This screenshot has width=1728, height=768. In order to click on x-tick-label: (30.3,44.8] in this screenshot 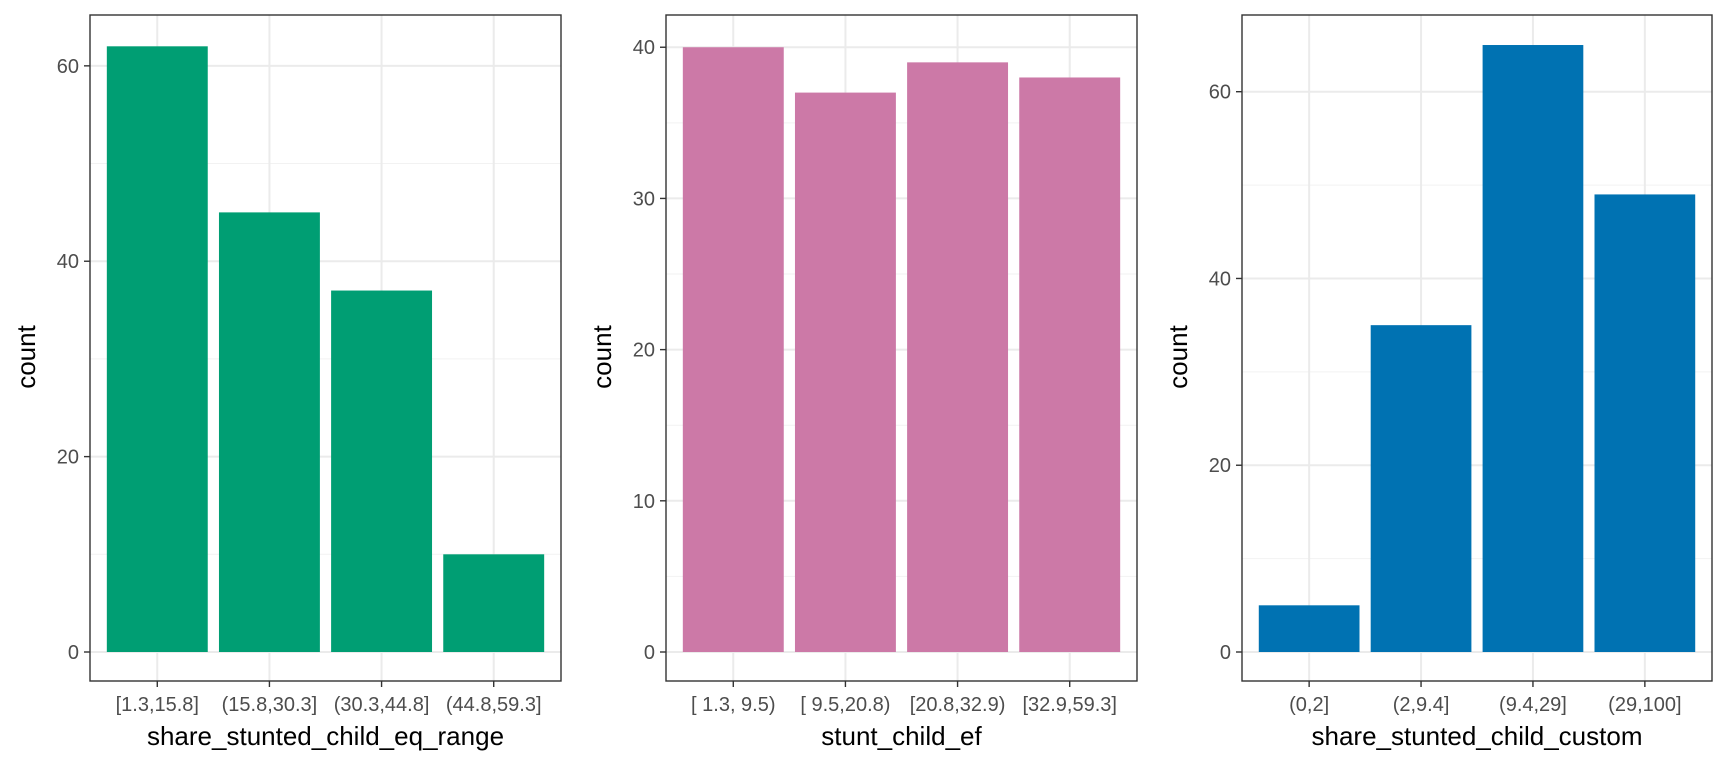, I will do `click(382, 705)`.